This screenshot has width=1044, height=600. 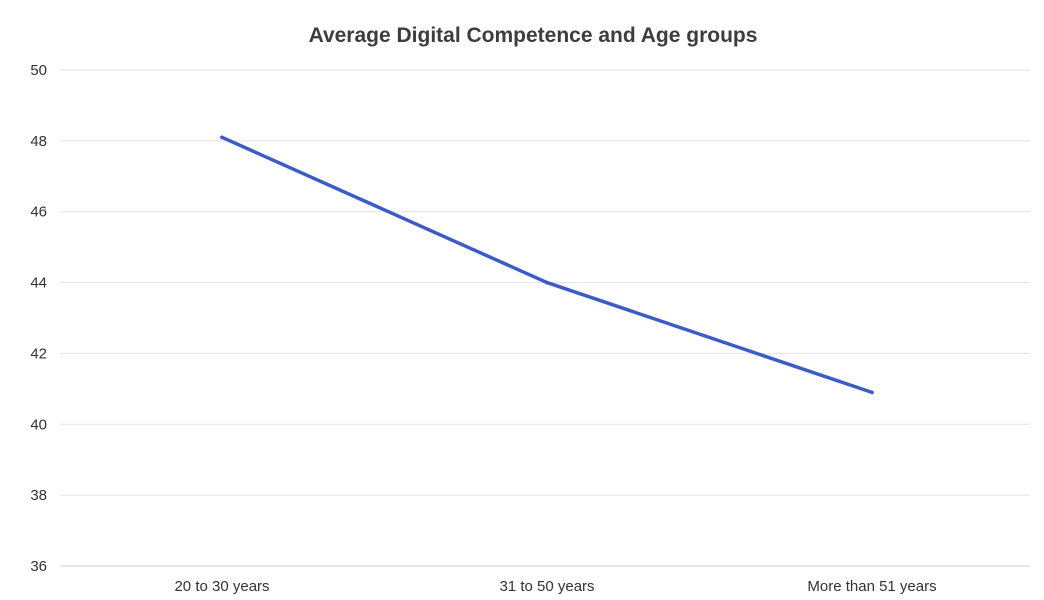 I want to click on y-tick-label: 44, so click(x=38, y=283).